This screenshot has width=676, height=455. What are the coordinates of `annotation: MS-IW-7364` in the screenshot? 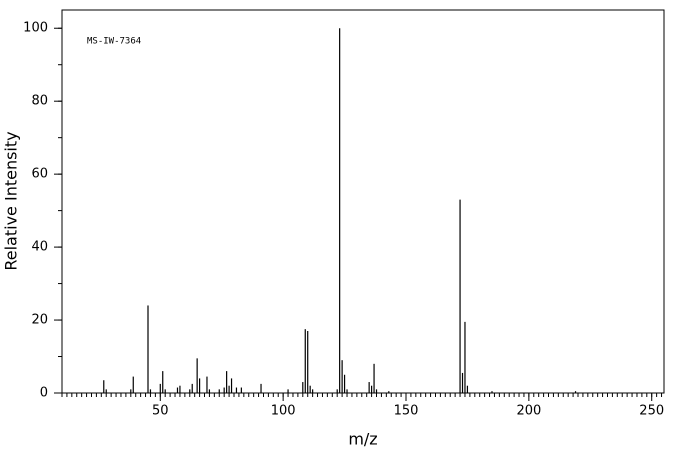 It's located at (114, 42).